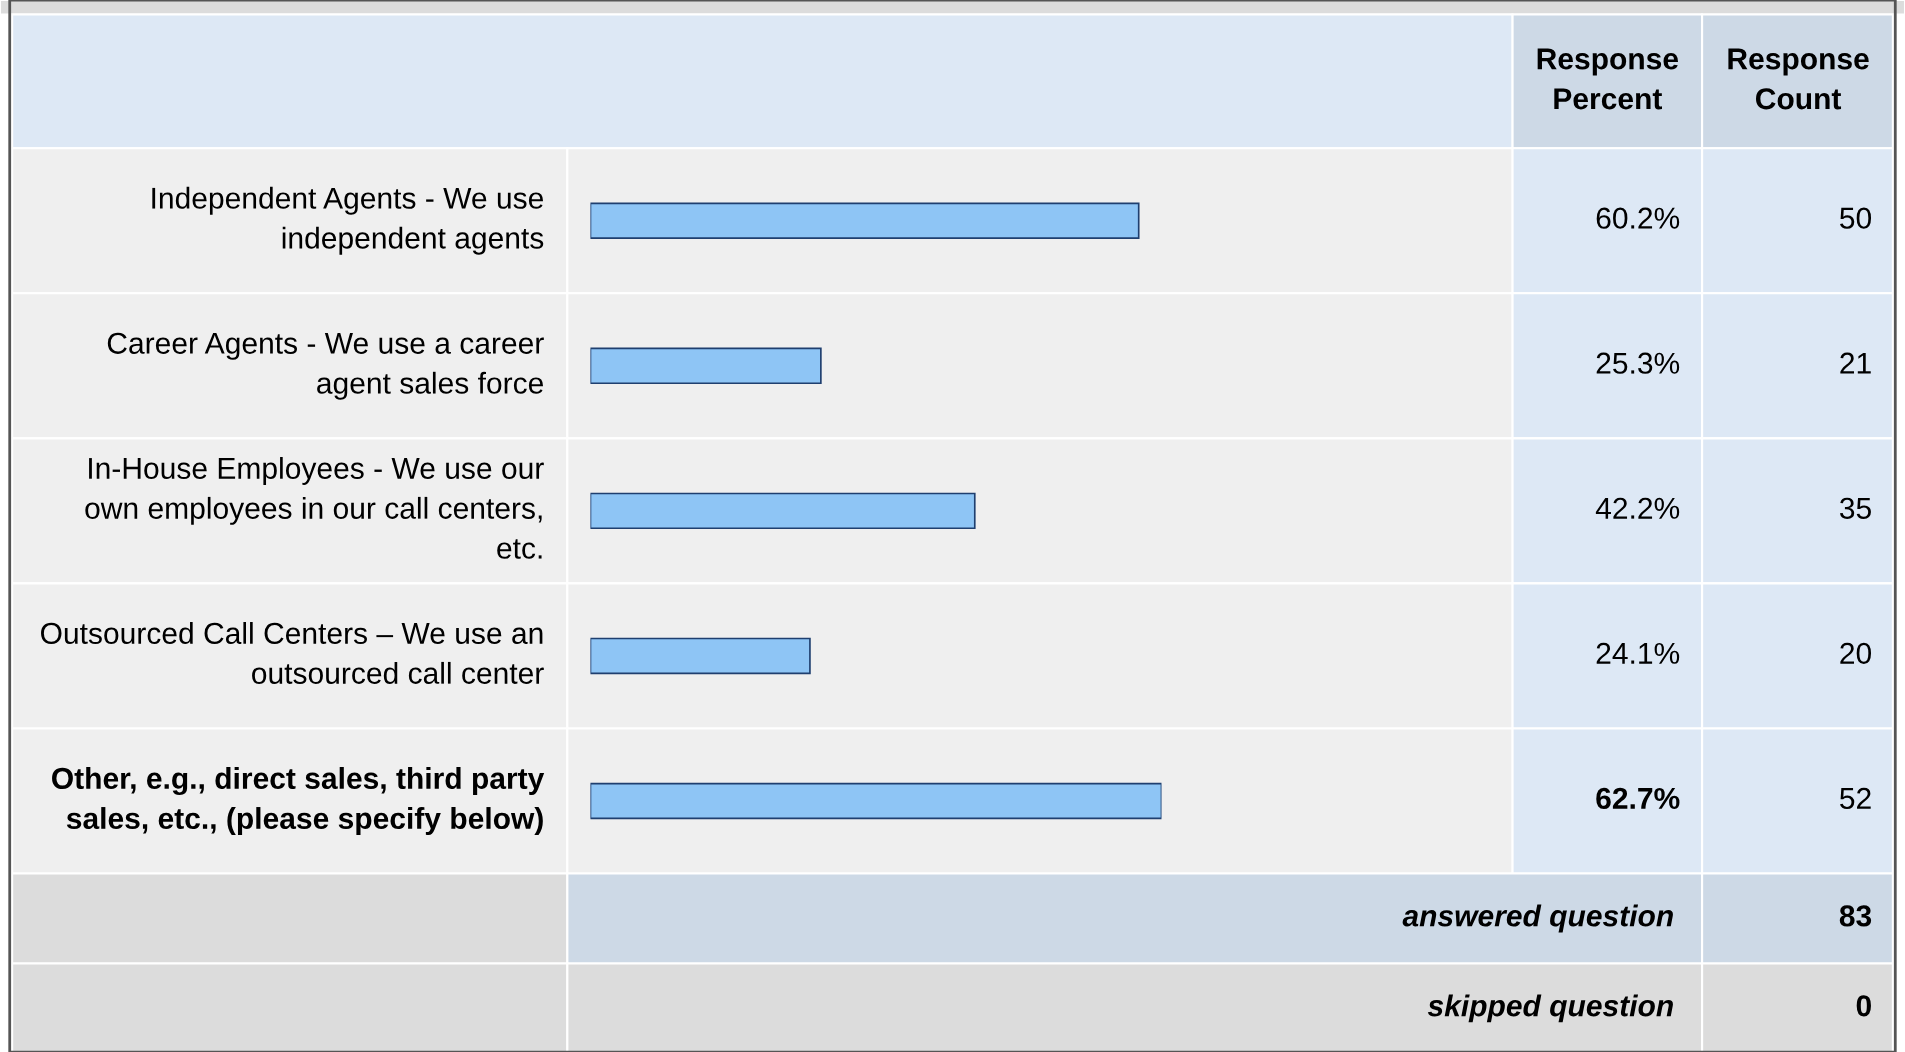 Image resolution: width=1905 pixels, height=1052 pixels. What do you see at coordinates (1550, 1008) in the screenshot?
I see `text: skipped question` at bounding box center [1550, 1008].